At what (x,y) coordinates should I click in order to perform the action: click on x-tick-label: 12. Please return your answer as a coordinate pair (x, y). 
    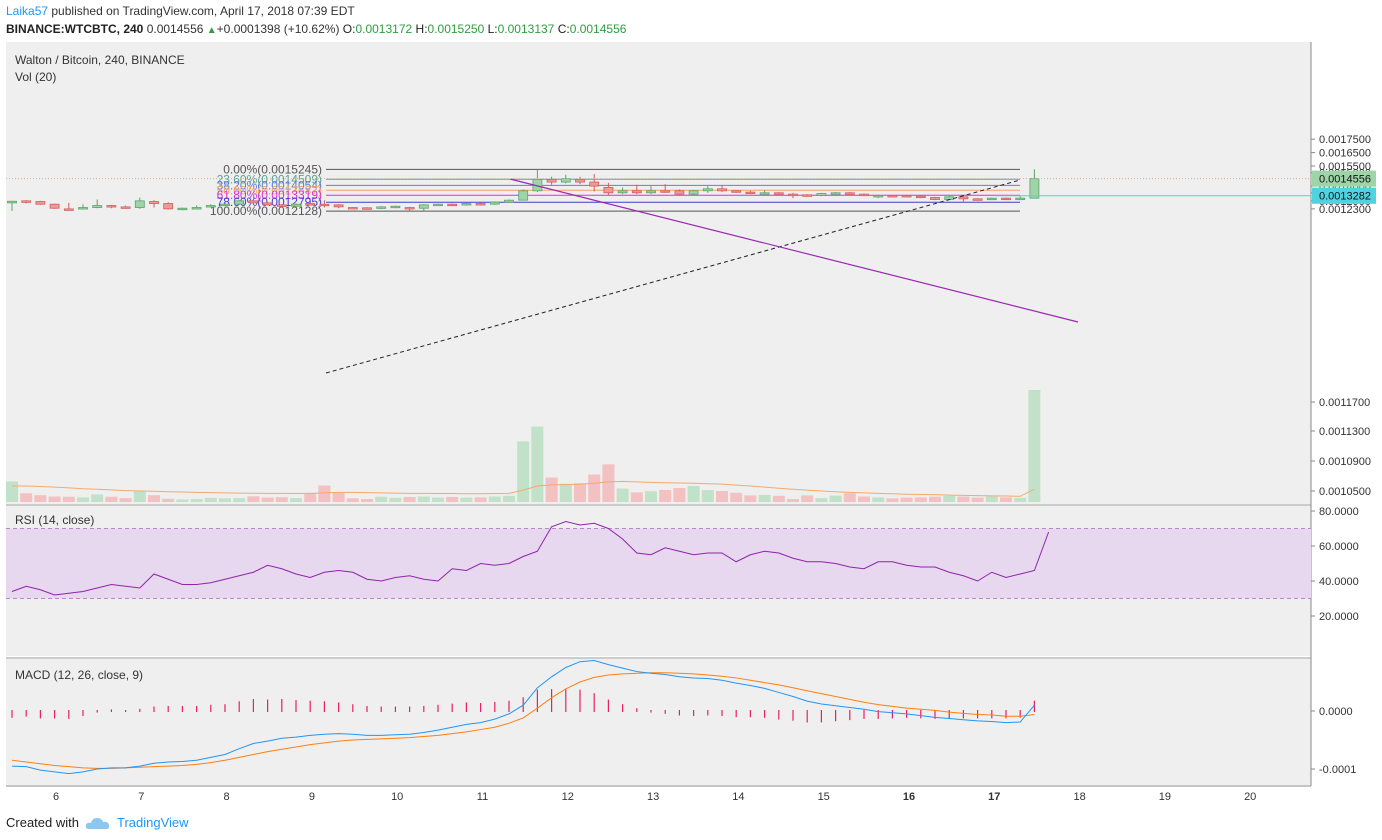
    Looking at the image, I should click on (568, 797).